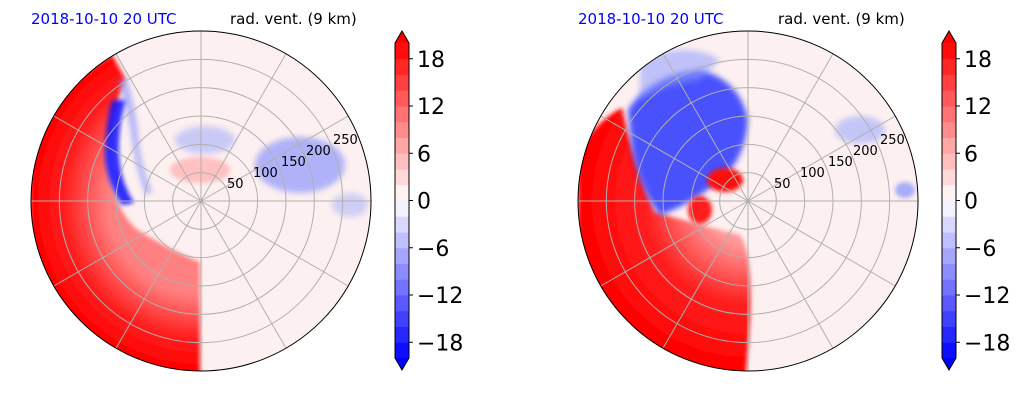 The width and height of the screenshot is (1028, 401). What do you see at coordinates (431, 60) in the screenshot?
I see `left-colorbar-tick-label: 18` at bounding box center [431, 60].